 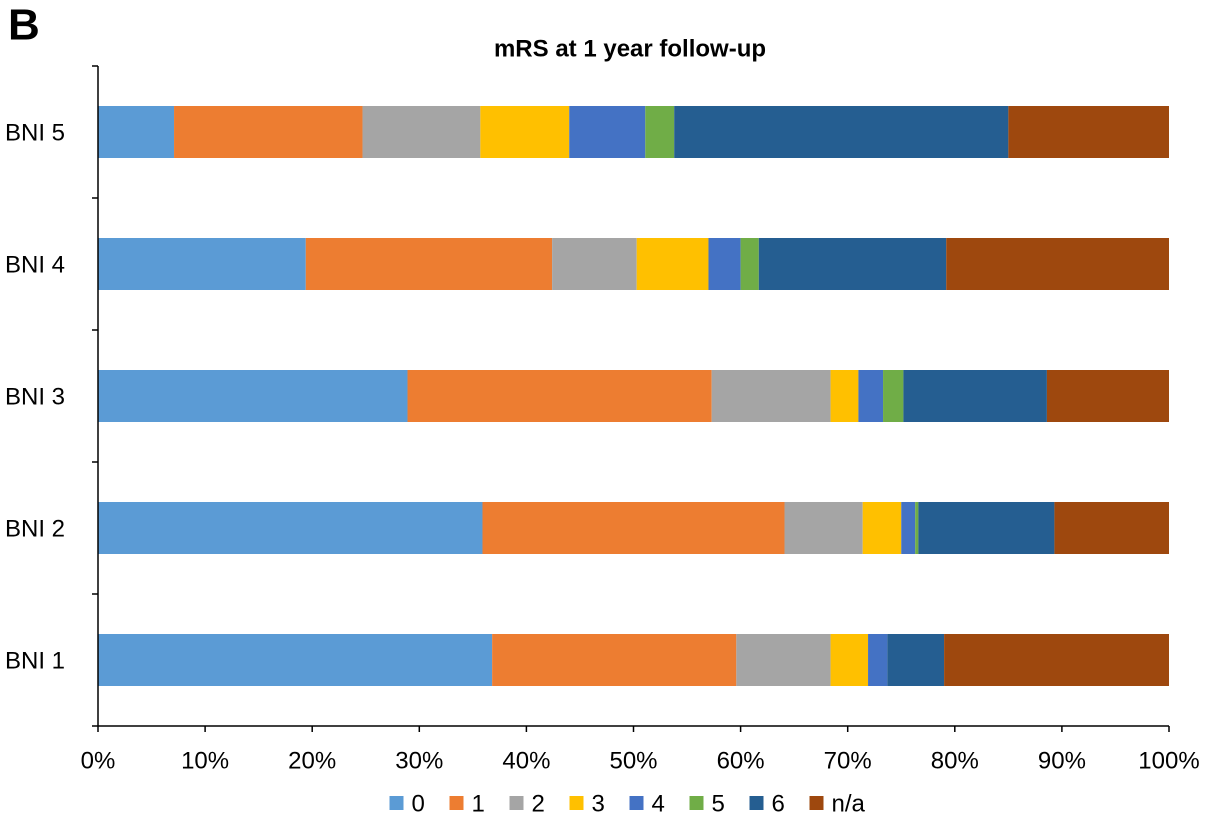 What do you see at coordinates (778, 803) in the screenshot?
I see `legend-label: 6` at bounding box center [778, 803].